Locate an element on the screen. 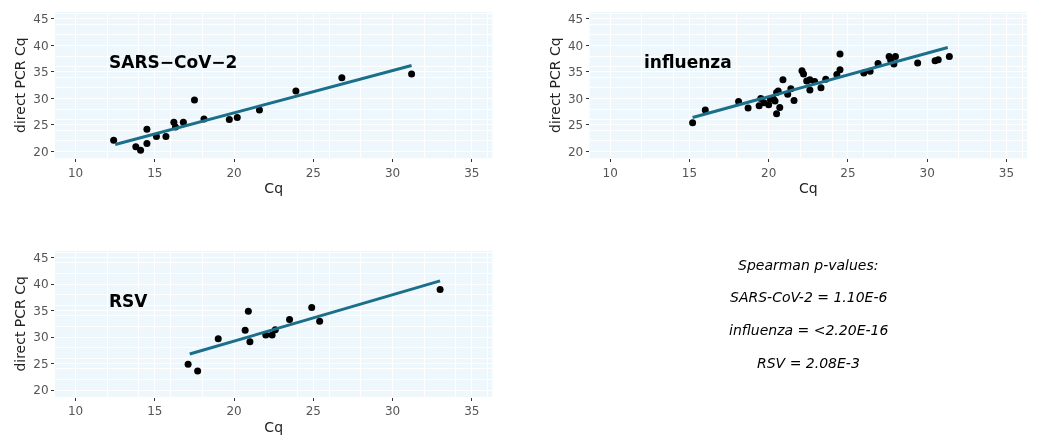 This screenshot has width=1042, height=444. text: RSV = 2.08E-3 is located at coordinates (808, 363).